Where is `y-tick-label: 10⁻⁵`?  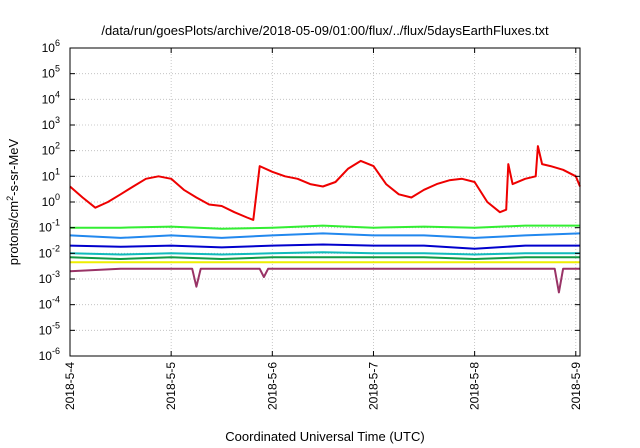 y-tick-label: 10⁻⁵ is located at coordinates (49, 328).